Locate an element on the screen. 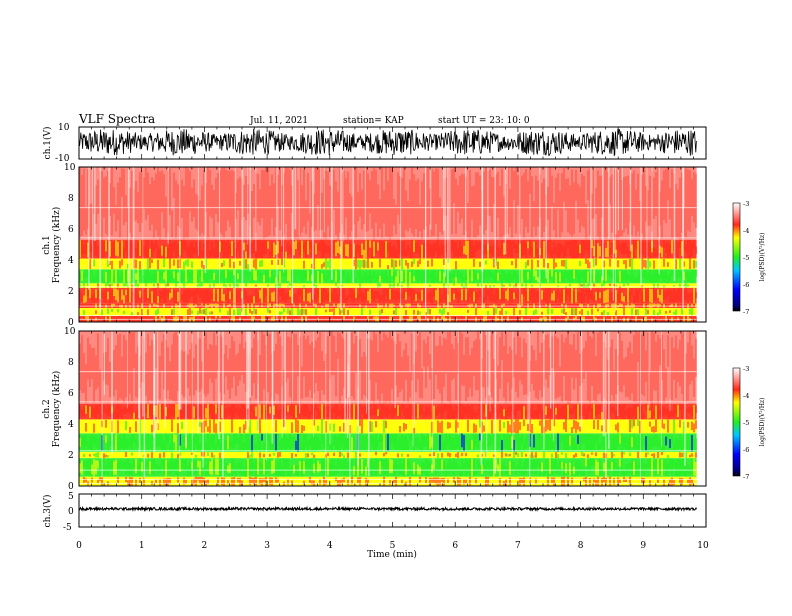 Image resolution: width=792 pixels, height=616 pixels. ch1-ylabel: ch.1(V) is located at coordinates (47, 143).